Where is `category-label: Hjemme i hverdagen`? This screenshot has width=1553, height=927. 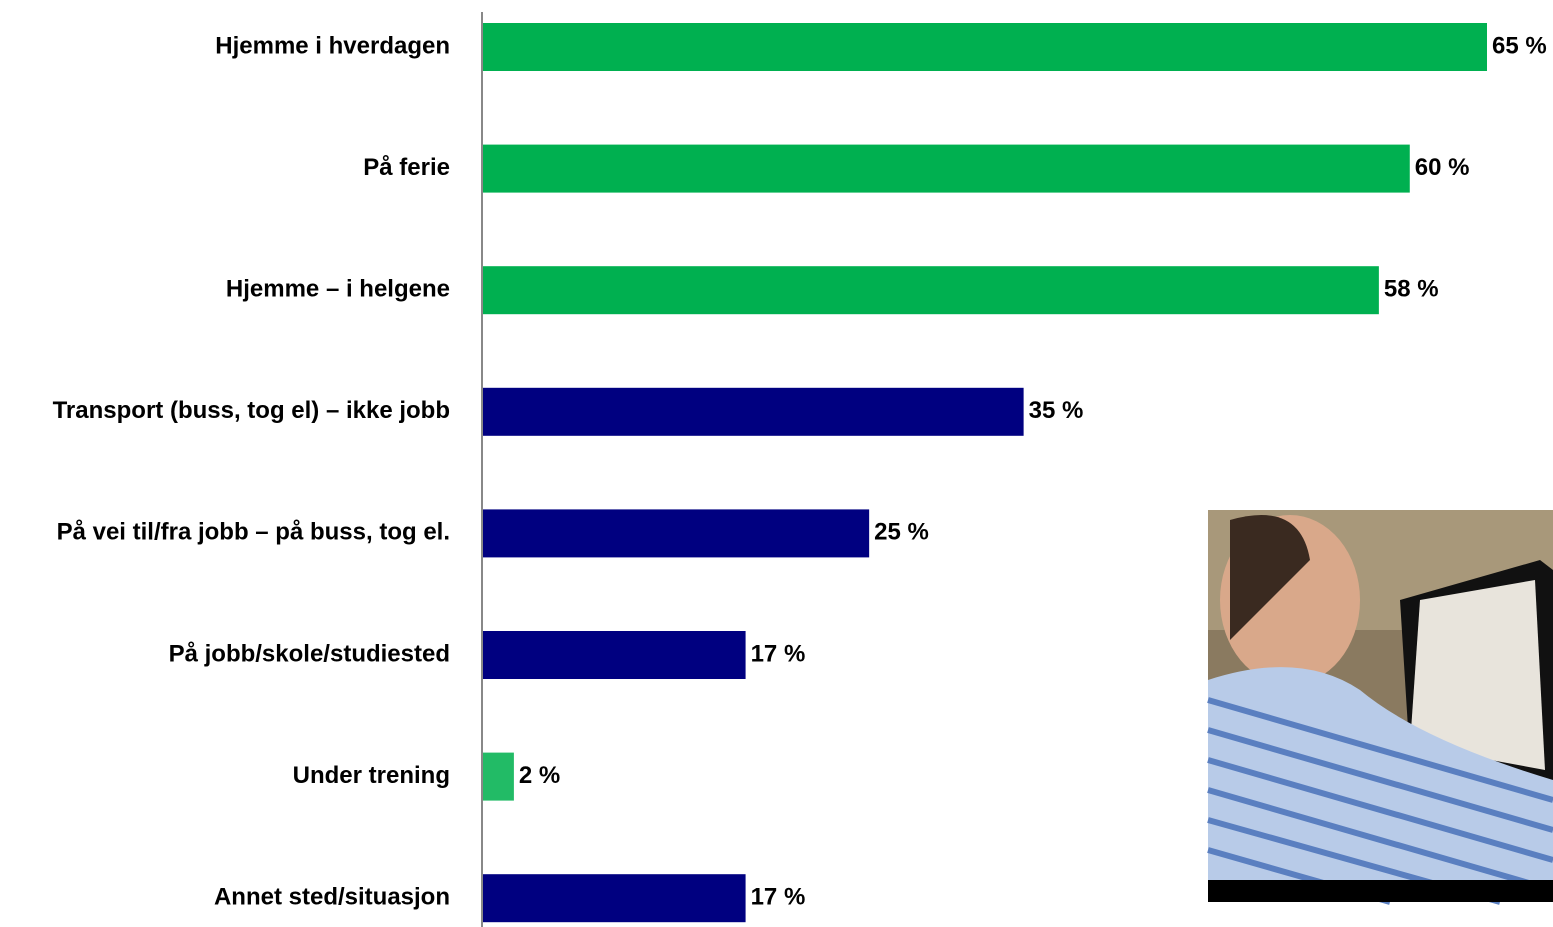 category-label: Hjemme i hverdagen is located at coordinates (332, 45).